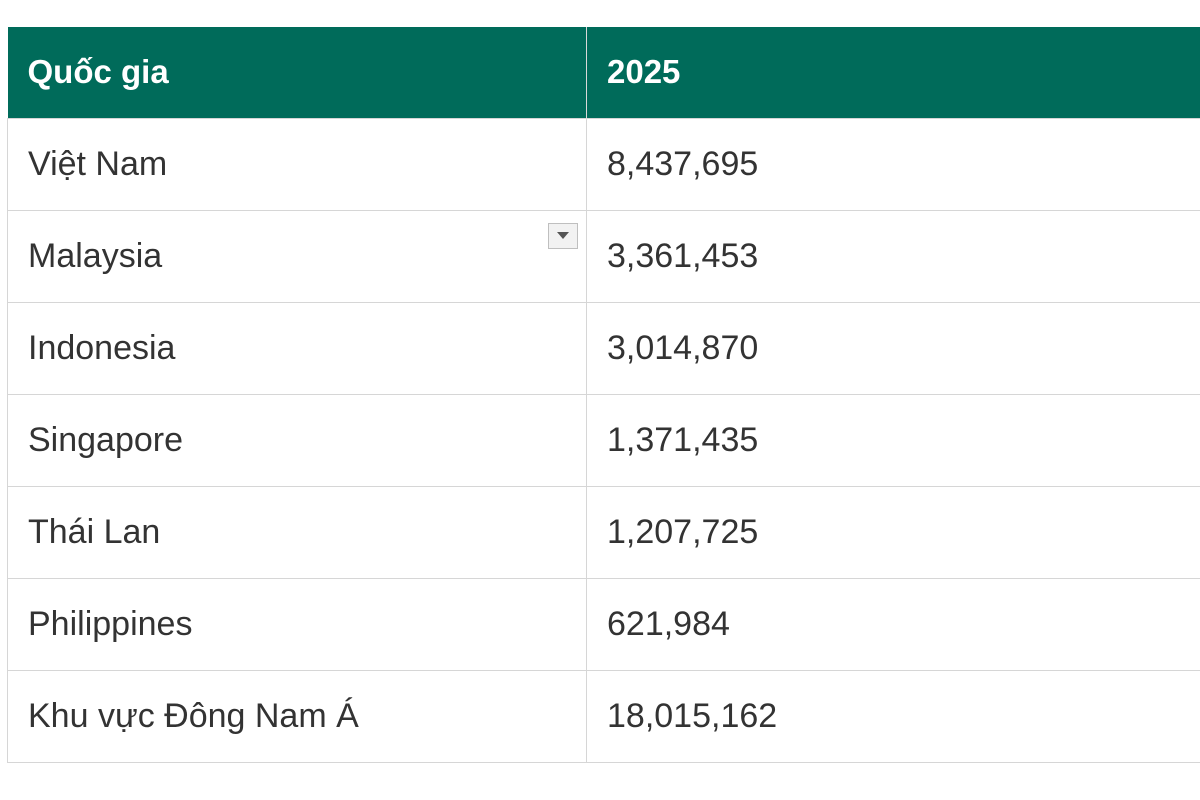  Describe the element at coordinates (297, 624) in the screenshot. I see `country-cell: Philippines` at that location.